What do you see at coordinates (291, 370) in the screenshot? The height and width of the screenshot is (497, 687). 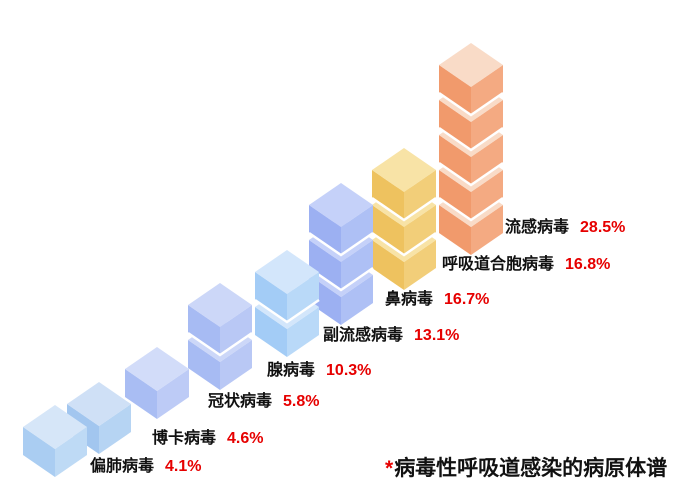 I see `virus-name-label: 腺病毒` at bounding box center [291, 370].